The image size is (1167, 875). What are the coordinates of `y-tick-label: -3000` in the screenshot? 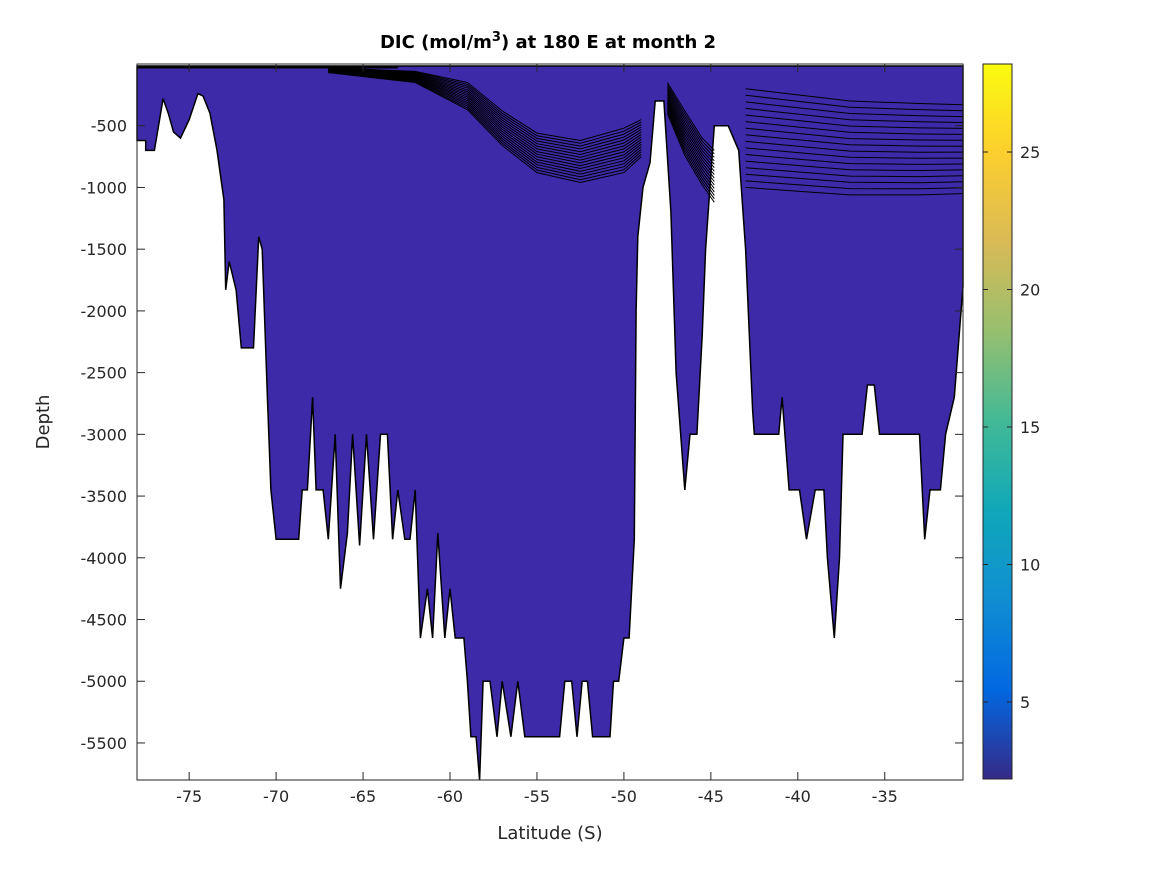 It's located at (104, 434).